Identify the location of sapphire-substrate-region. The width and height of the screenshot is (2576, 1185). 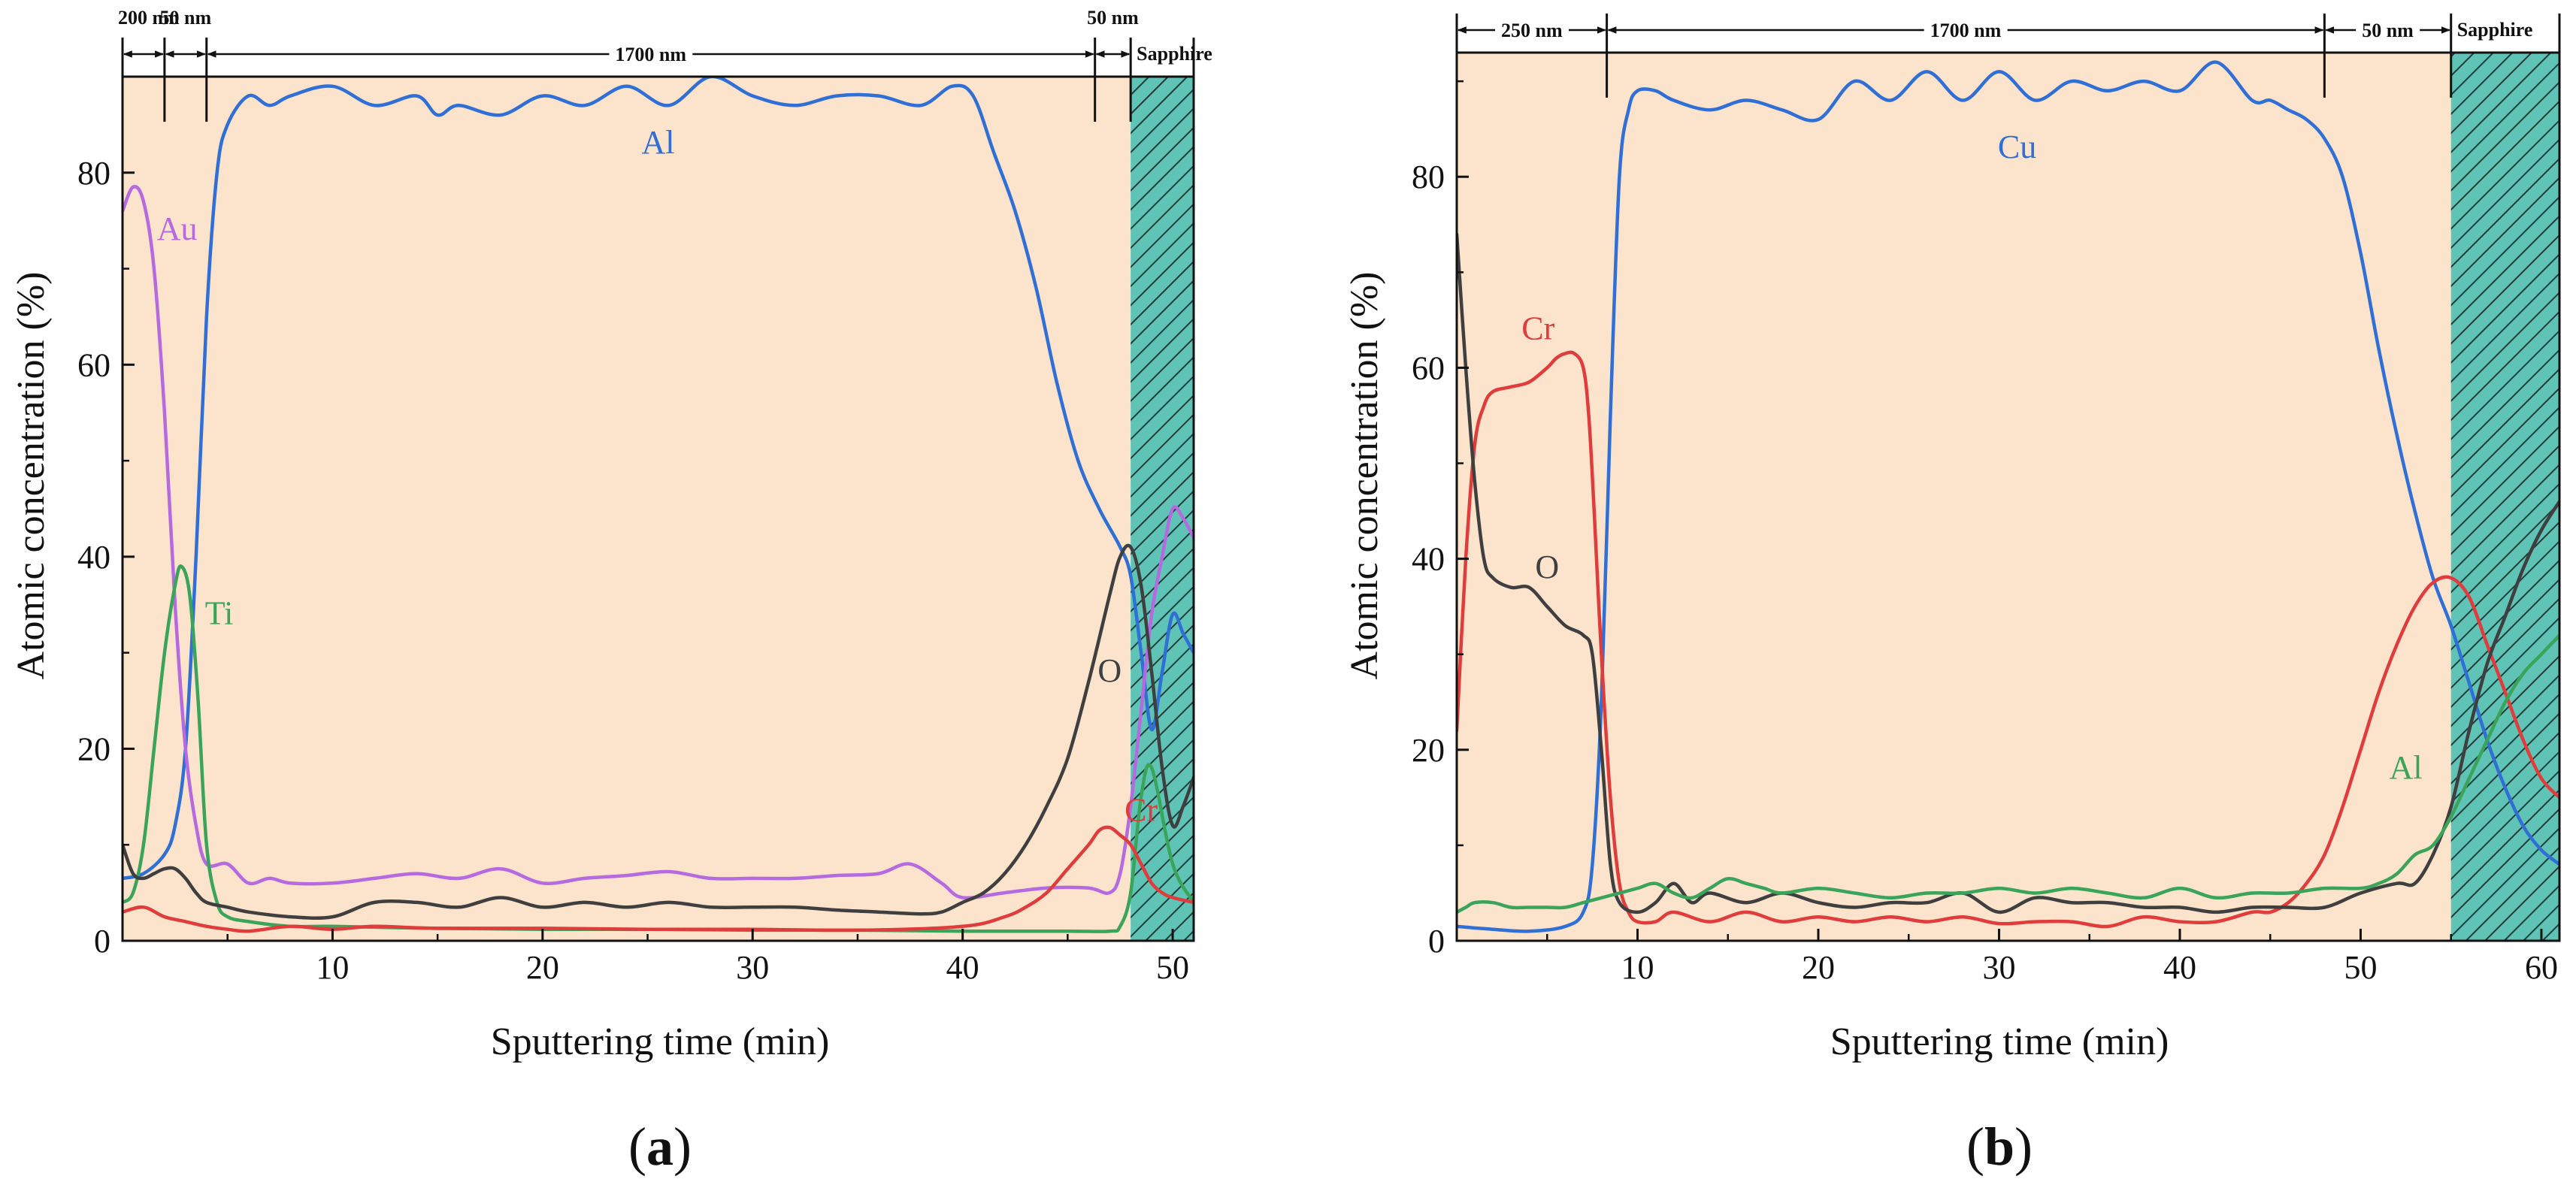
(2504, 497).